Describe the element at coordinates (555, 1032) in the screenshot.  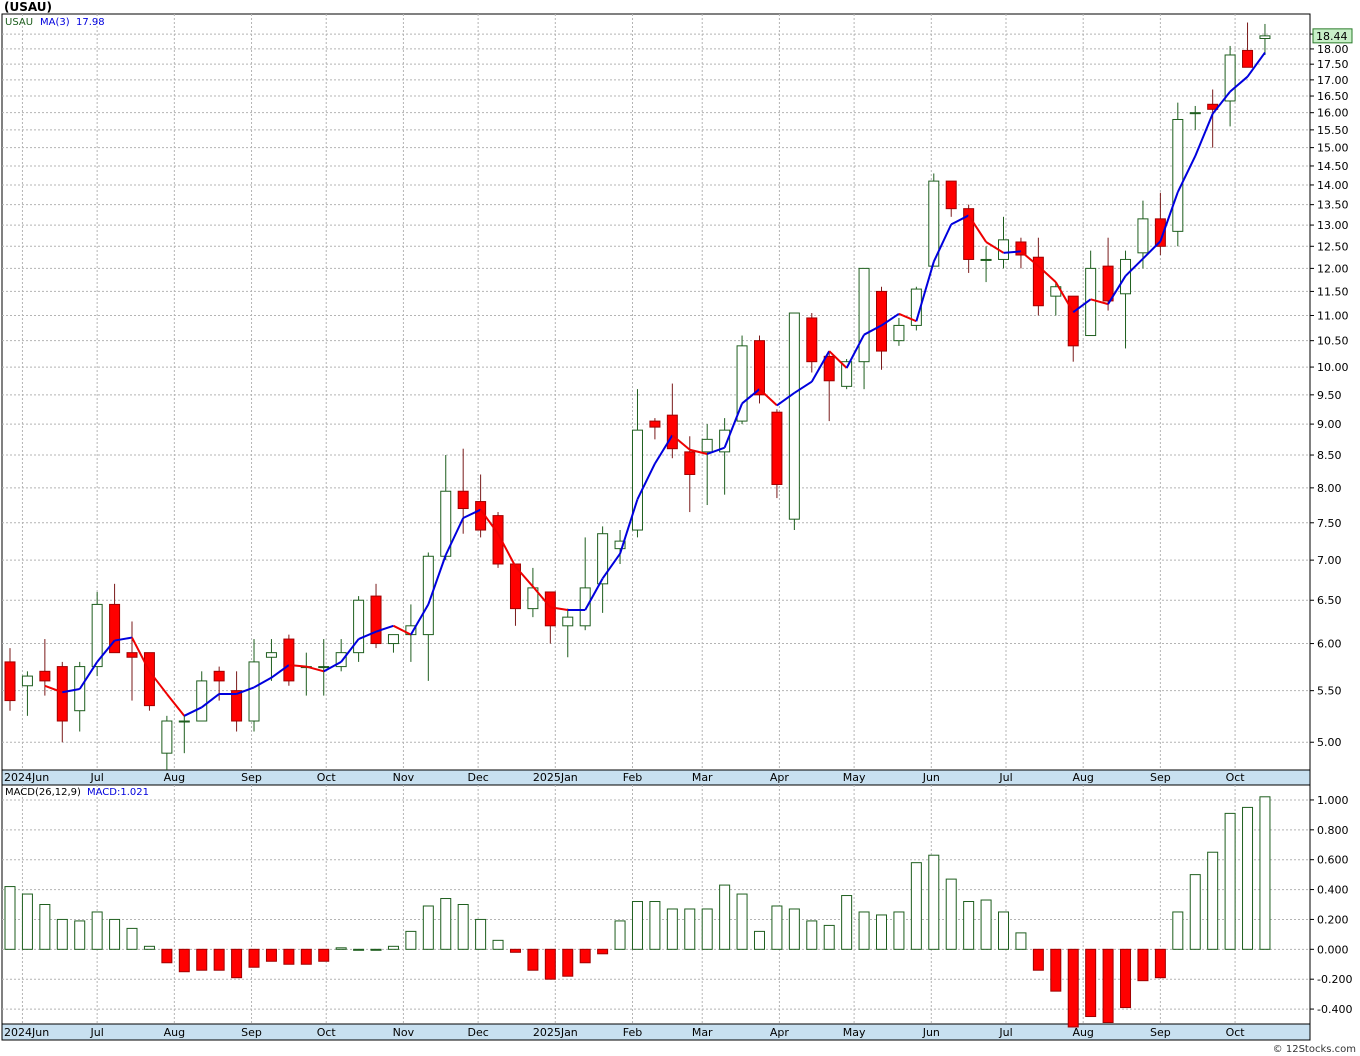
I see `macd-xtick-label: 2025Jan` at that location.